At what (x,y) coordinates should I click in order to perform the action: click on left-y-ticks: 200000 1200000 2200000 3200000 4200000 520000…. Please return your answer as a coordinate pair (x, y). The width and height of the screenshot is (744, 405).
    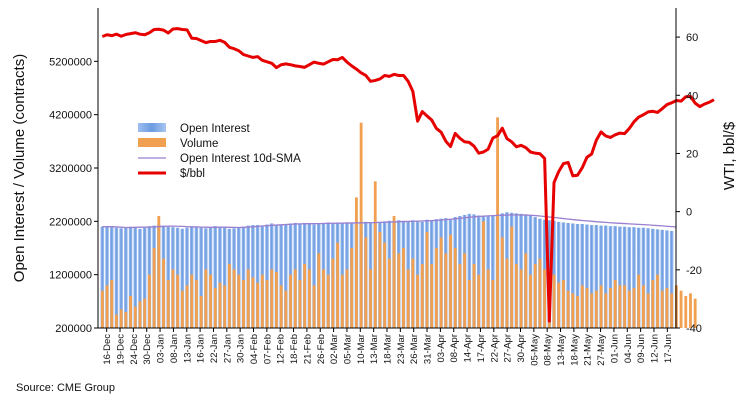
    Looking at the image, I should click on (73, 195).